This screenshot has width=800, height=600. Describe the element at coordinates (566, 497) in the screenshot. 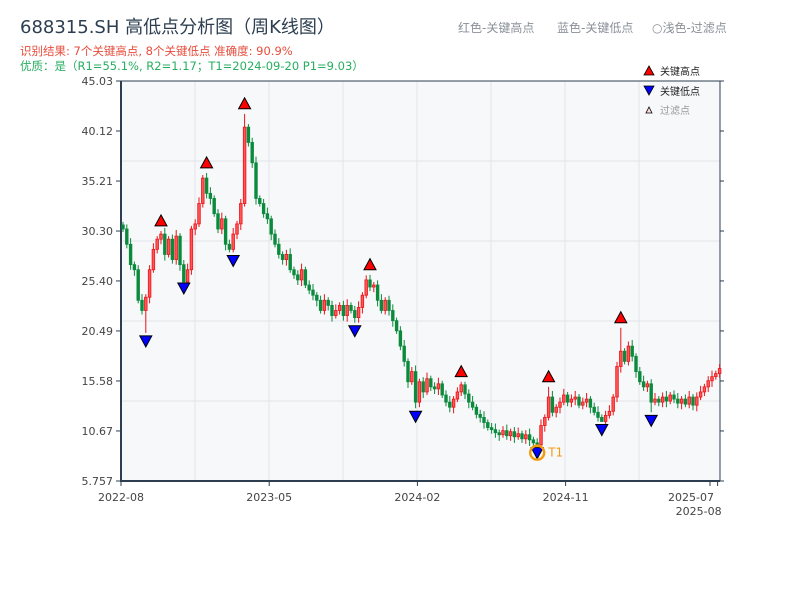

I see `x-tick-label: 2024-11` at that location.